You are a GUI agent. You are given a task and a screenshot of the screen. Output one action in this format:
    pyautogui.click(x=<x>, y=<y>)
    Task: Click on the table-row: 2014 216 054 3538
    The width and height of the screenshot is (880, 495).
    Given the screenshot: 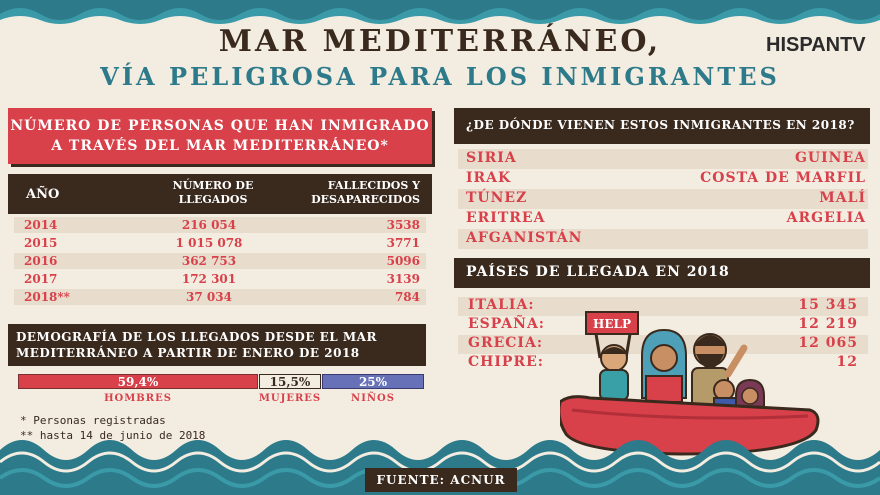 What is the action you would take?
    pyautogui.click(x=220, y=225)
    